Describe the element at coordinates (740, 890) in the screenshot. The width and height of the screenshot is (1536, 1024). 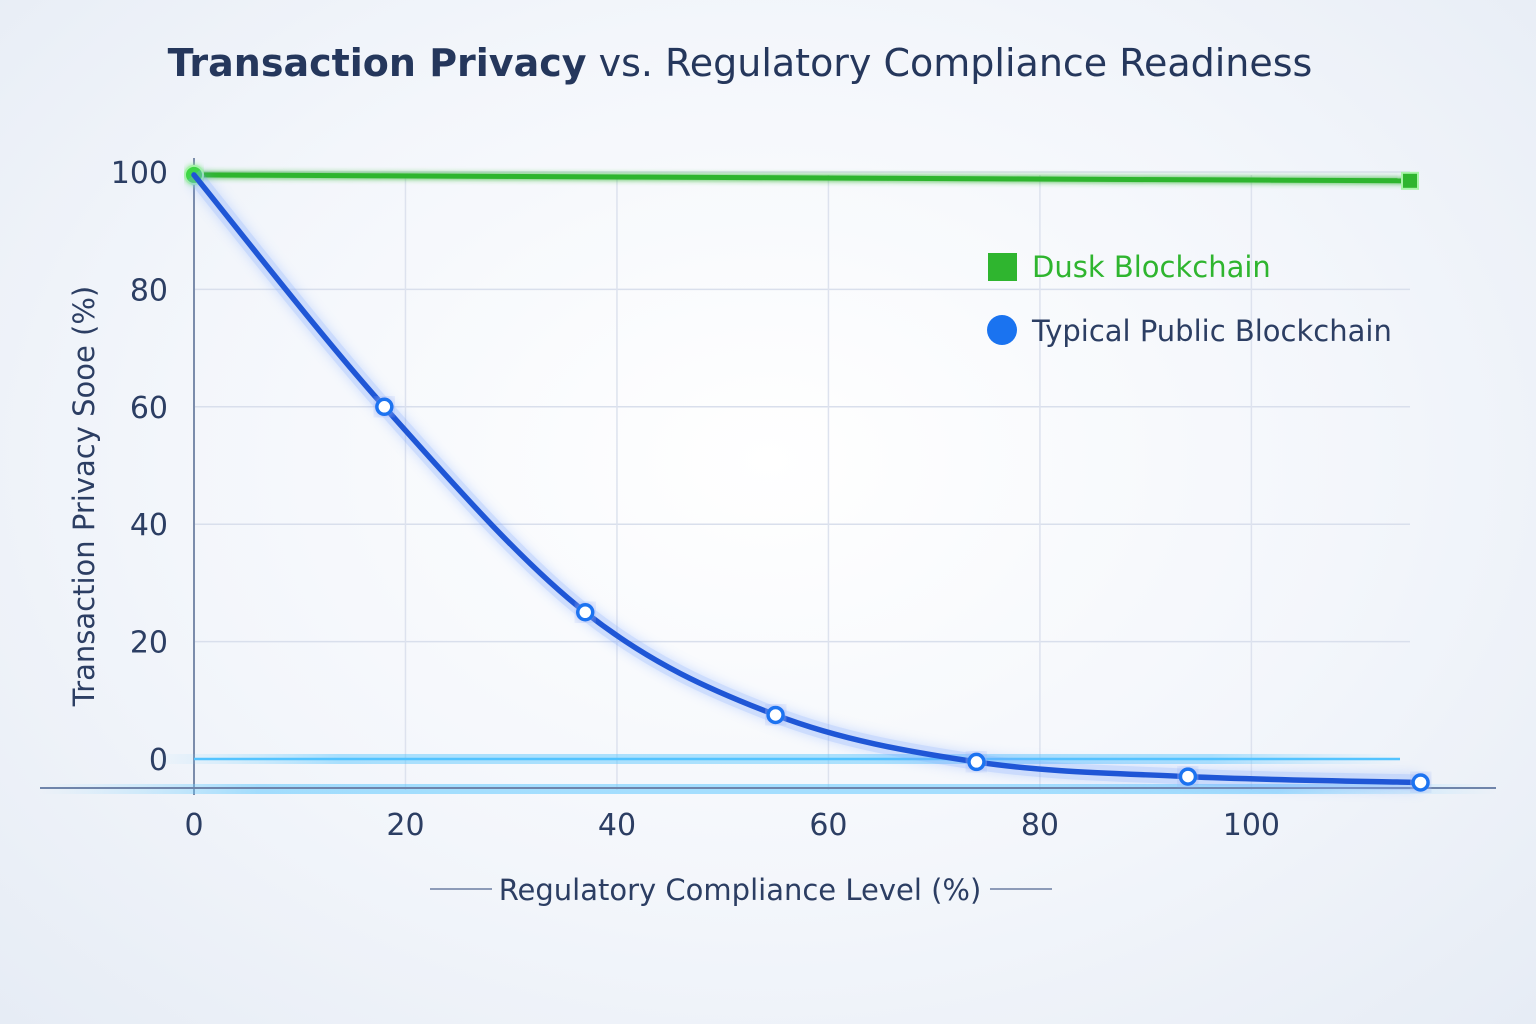
I see `x-axis-label: Regulatory Compliance Level (%)` at that location.